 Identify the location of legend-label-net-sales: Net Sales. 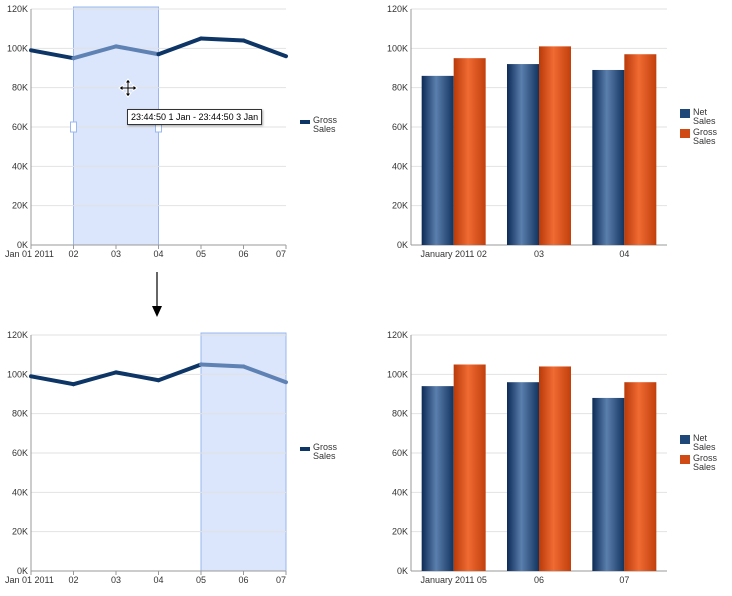
(704, 442).